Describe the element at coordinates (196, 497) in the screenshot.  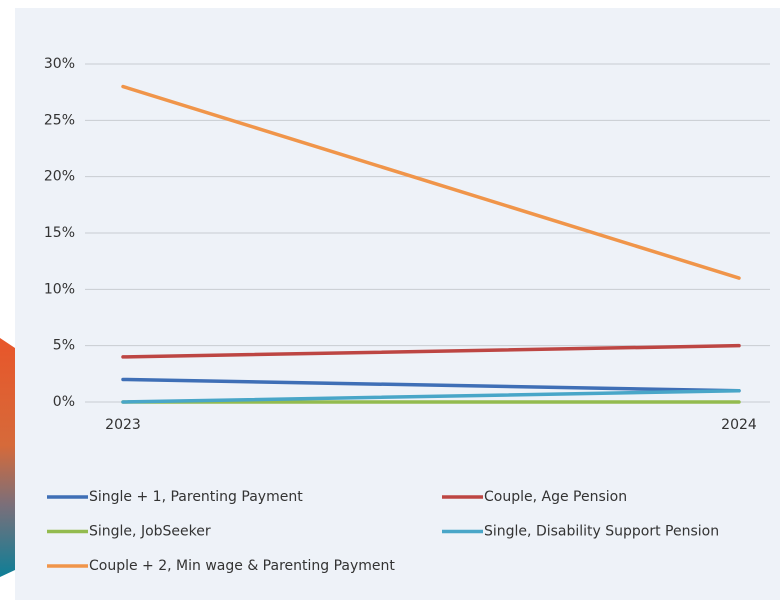
I see `legend-label: Single + 1, Parenting Payment` at that location.